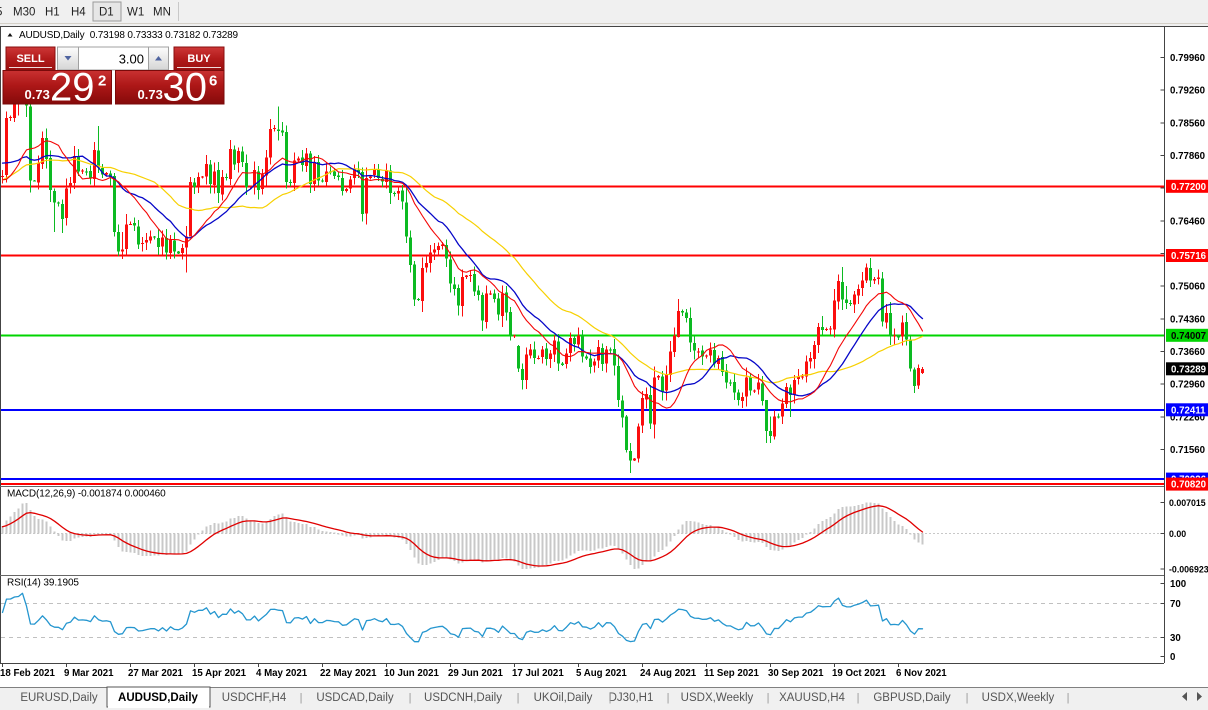 This screenshot has height=710, width=1208. Describe the element at coordinates (538, 673) in the screenshot. I see `svg-text: 17 Jul 2021` at that location.